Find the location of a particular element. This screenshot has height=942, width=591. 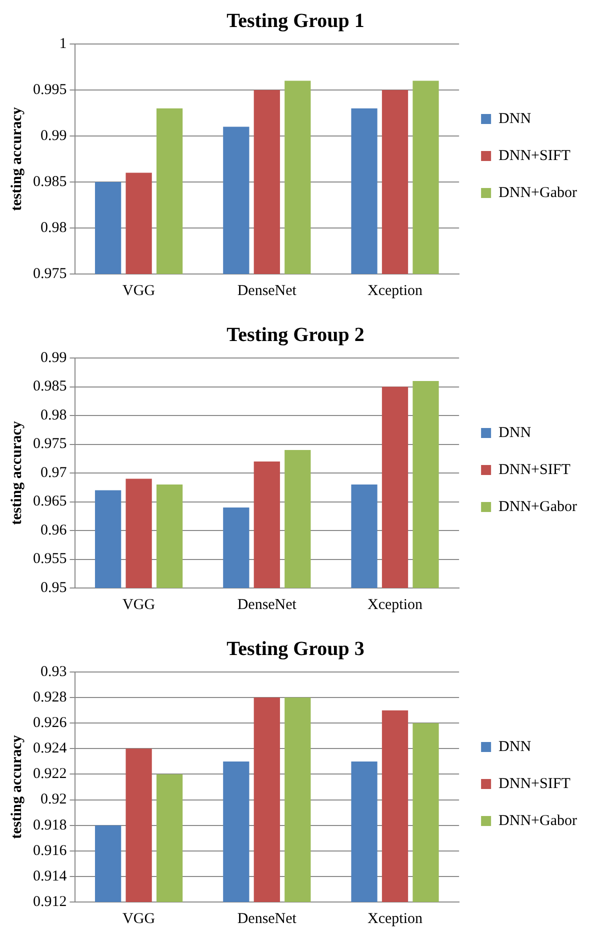

y-tick-label: 0.955 is located at coordinates (50, 559).